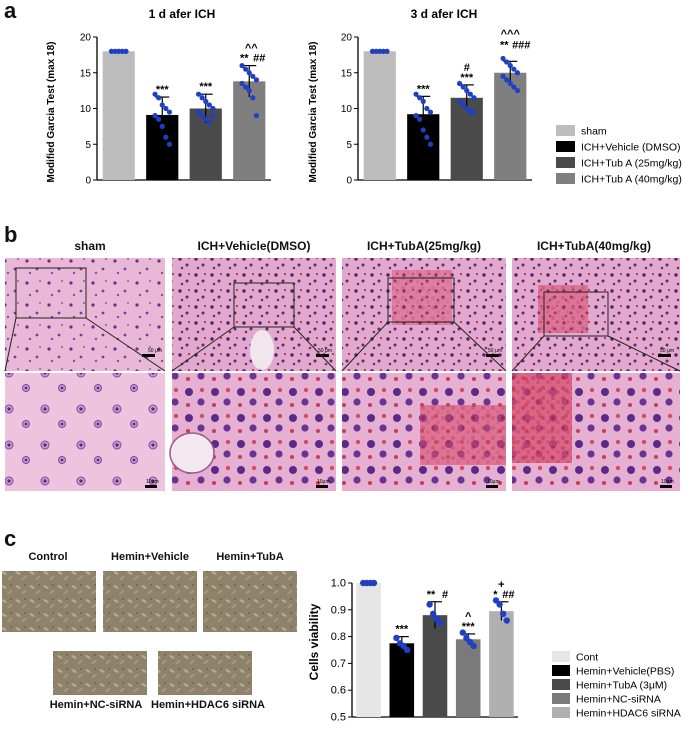 The image size is (688, 739). What do you see at coordinates (508, 595) in the screenshot?
I see `significance-mark: ##` at bounding box center [508, 595].